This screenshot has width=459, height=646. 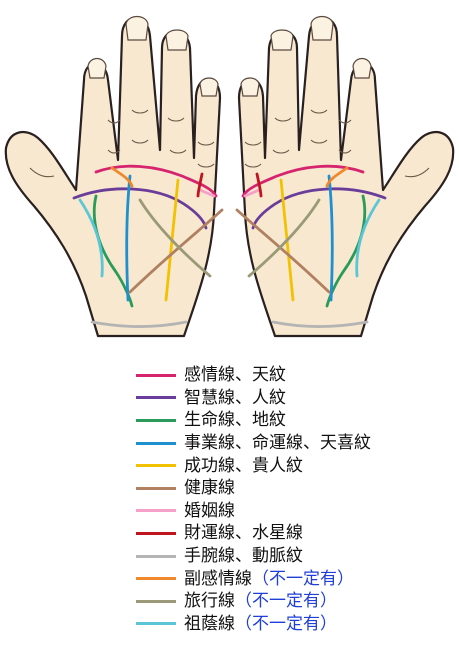 I want to click on secondary-heart-line-label: 副感情線, so click(x=218, y=578).